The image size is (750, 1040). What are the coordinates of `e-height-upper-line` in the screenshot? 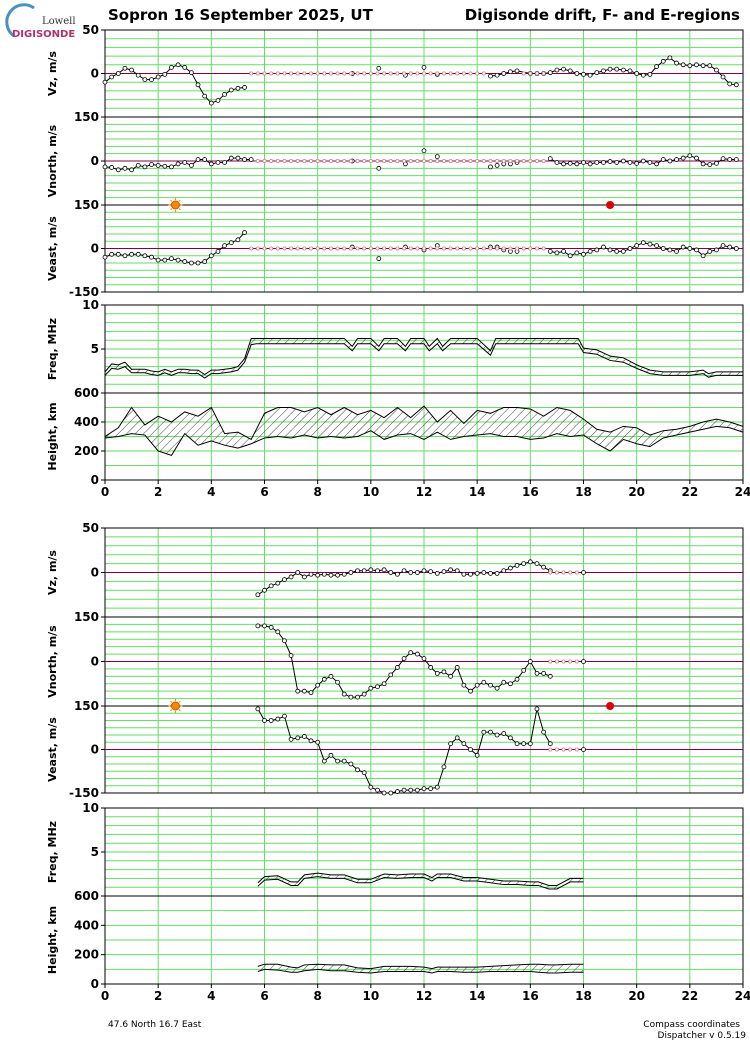 It's located at (420, 966).